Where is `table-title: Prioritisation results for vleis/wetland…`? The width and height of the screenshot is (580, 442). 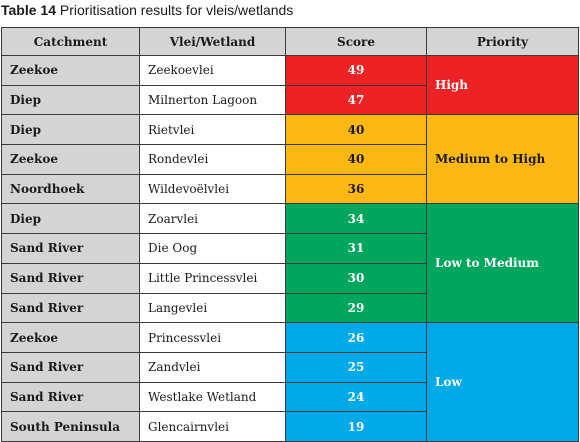 table-title: Prioritisation results for vleis/wetland… is located at coordinates (176, 10).